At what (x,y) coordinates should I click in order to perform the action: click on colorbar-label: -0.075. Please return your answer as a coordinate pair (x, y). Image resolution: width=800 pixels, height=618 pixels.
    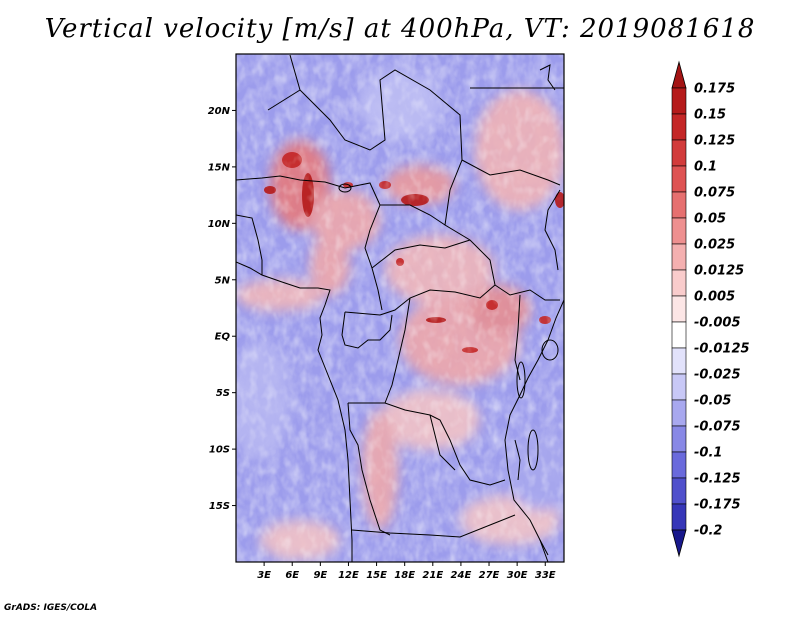
    Looking at the image, I should click on (717, 427).